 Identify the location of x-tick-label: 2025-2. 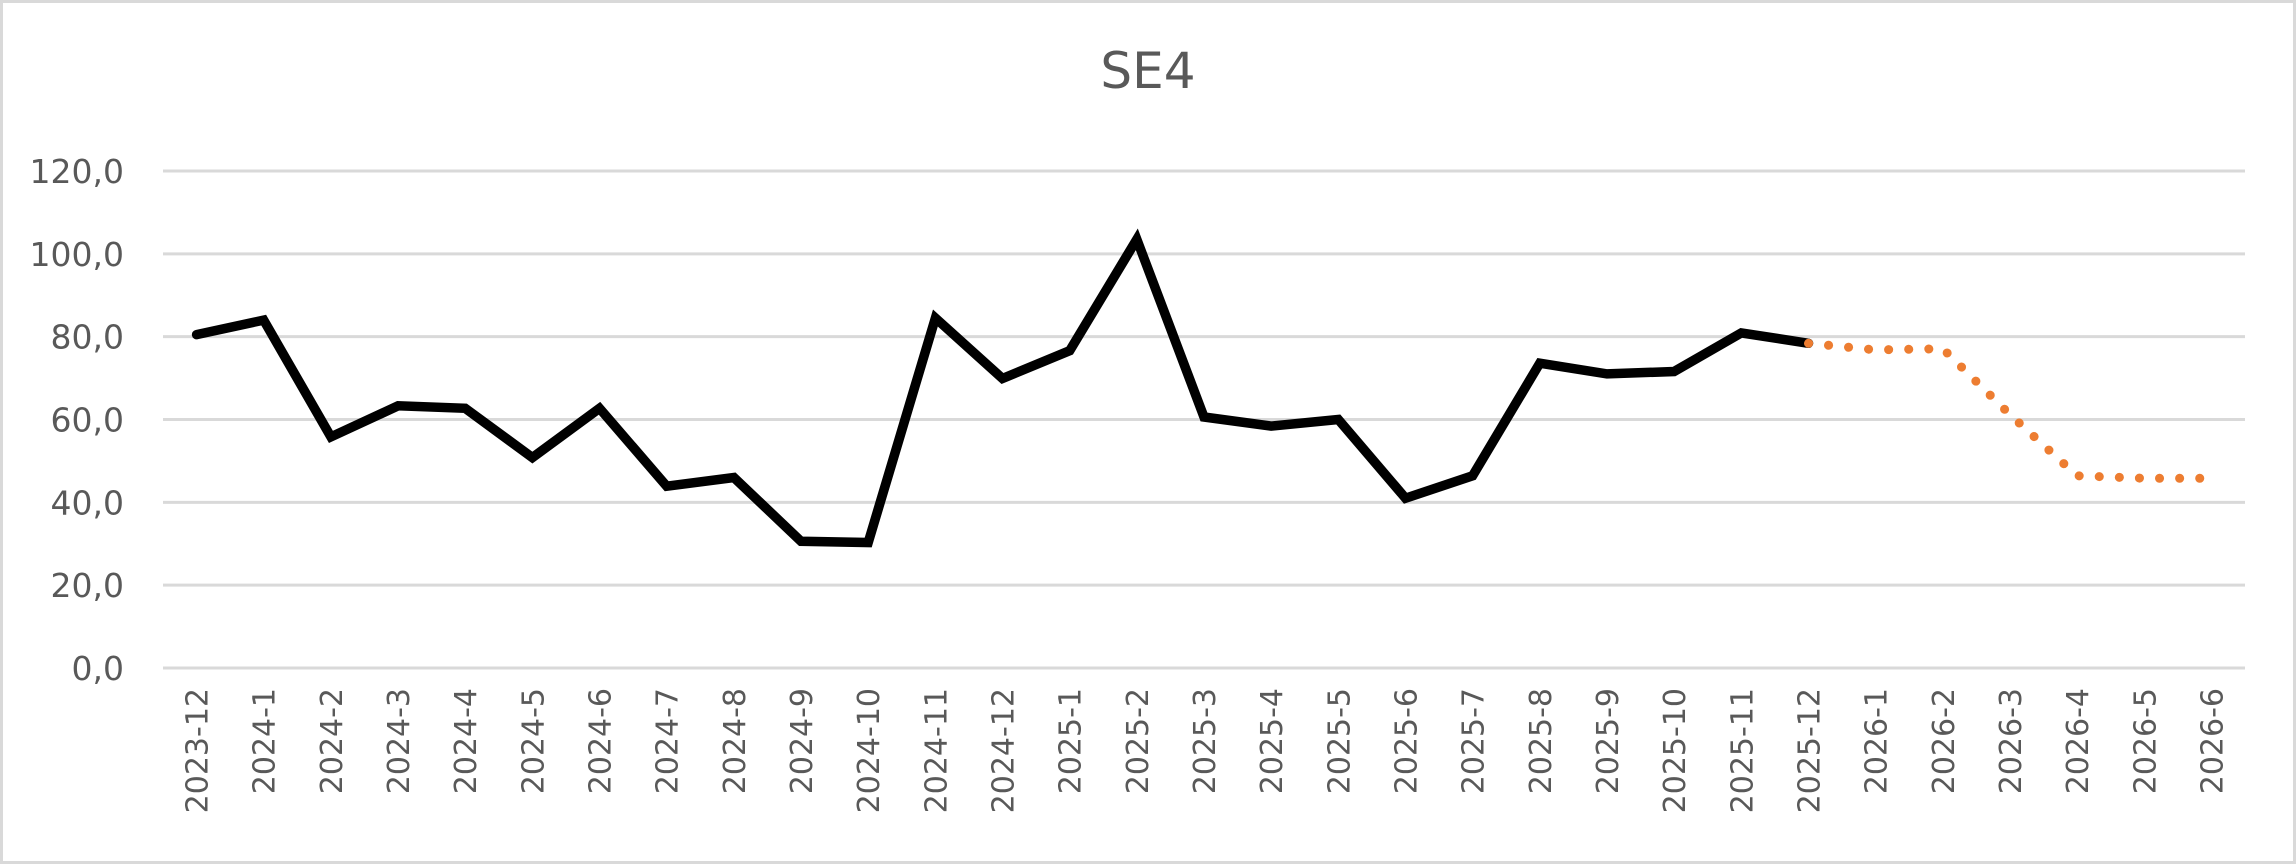
(1138, 741).